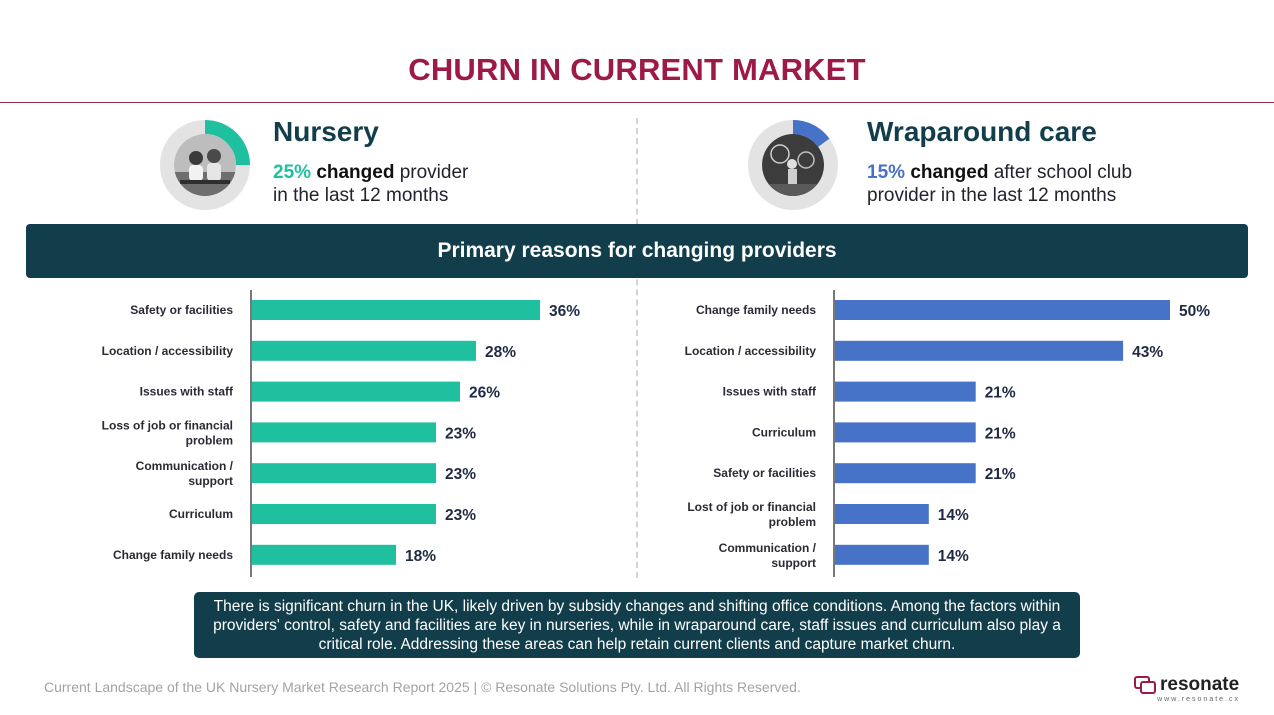 The width and height of the screenshot is (1274, 715). I want to click on logo-url: www.resonate.cx, so click(1198, 699).